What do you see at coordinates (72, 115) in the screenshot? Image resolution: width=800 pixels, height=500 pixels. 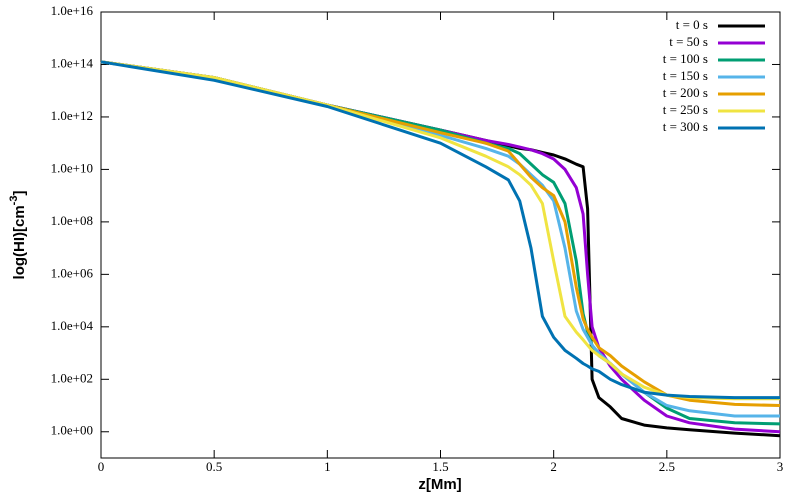 I see `y-tick-label: 1.0e+12` at bounding box center [72, 115].